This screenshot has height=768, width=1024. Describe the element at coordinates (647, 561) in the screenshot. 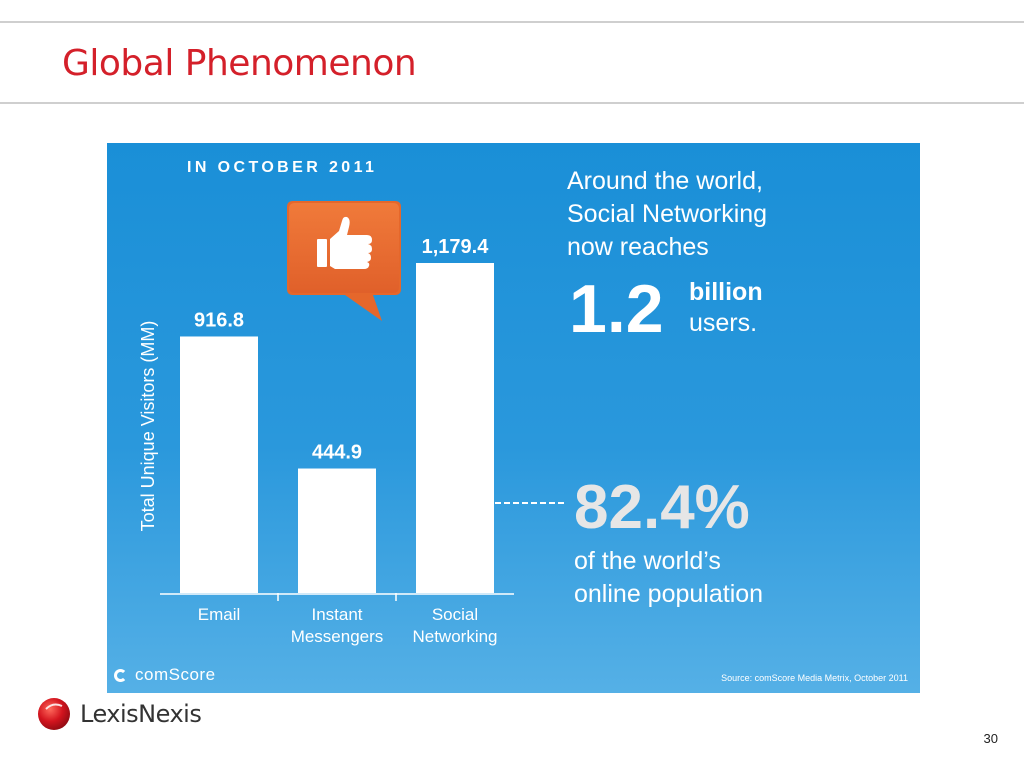

I see `tail-line: of the world’s` at that location.